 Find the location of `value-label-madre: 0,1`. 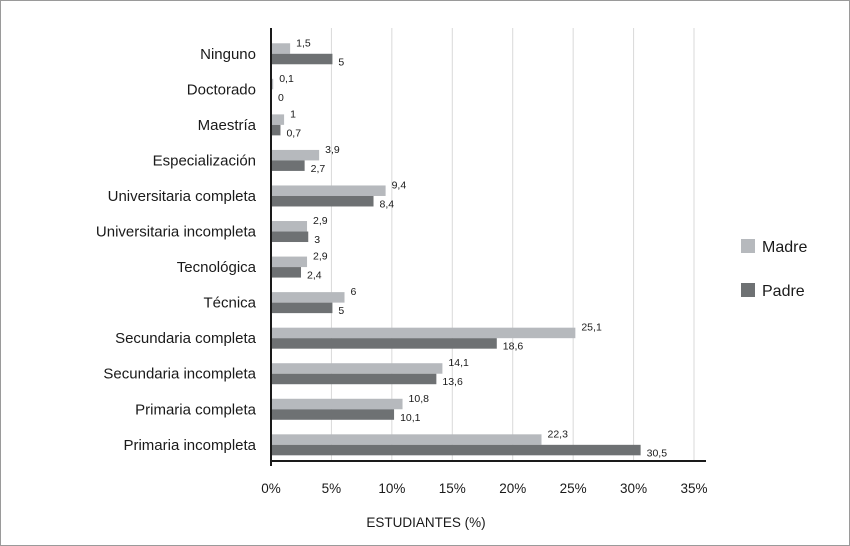

value-label-madre: 0,1 is located at coordinates (286, 79).